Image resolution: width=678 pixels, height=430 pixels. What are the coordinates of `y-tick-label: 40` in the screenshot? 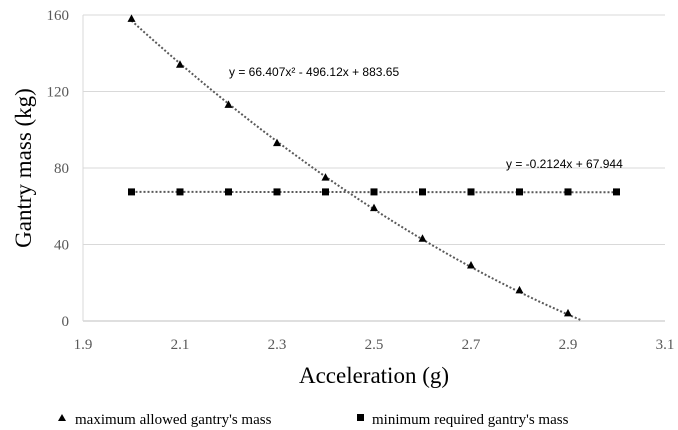 It's located at (61, 246).